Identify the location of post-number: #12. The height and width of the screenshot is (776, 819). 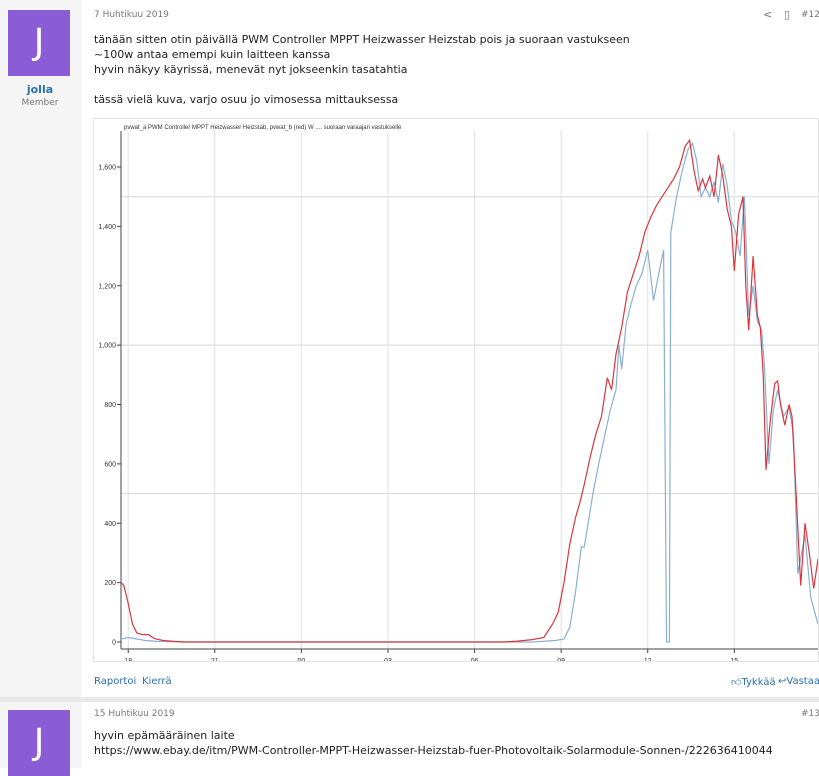
(810, 15).